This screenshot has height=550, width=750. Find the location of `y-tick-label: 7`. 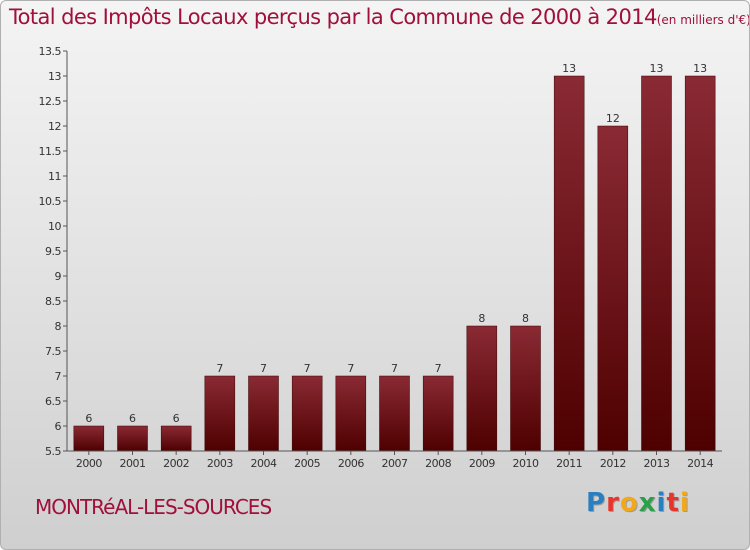

y-tick-label: 7 is located at coordinates (58, 376).